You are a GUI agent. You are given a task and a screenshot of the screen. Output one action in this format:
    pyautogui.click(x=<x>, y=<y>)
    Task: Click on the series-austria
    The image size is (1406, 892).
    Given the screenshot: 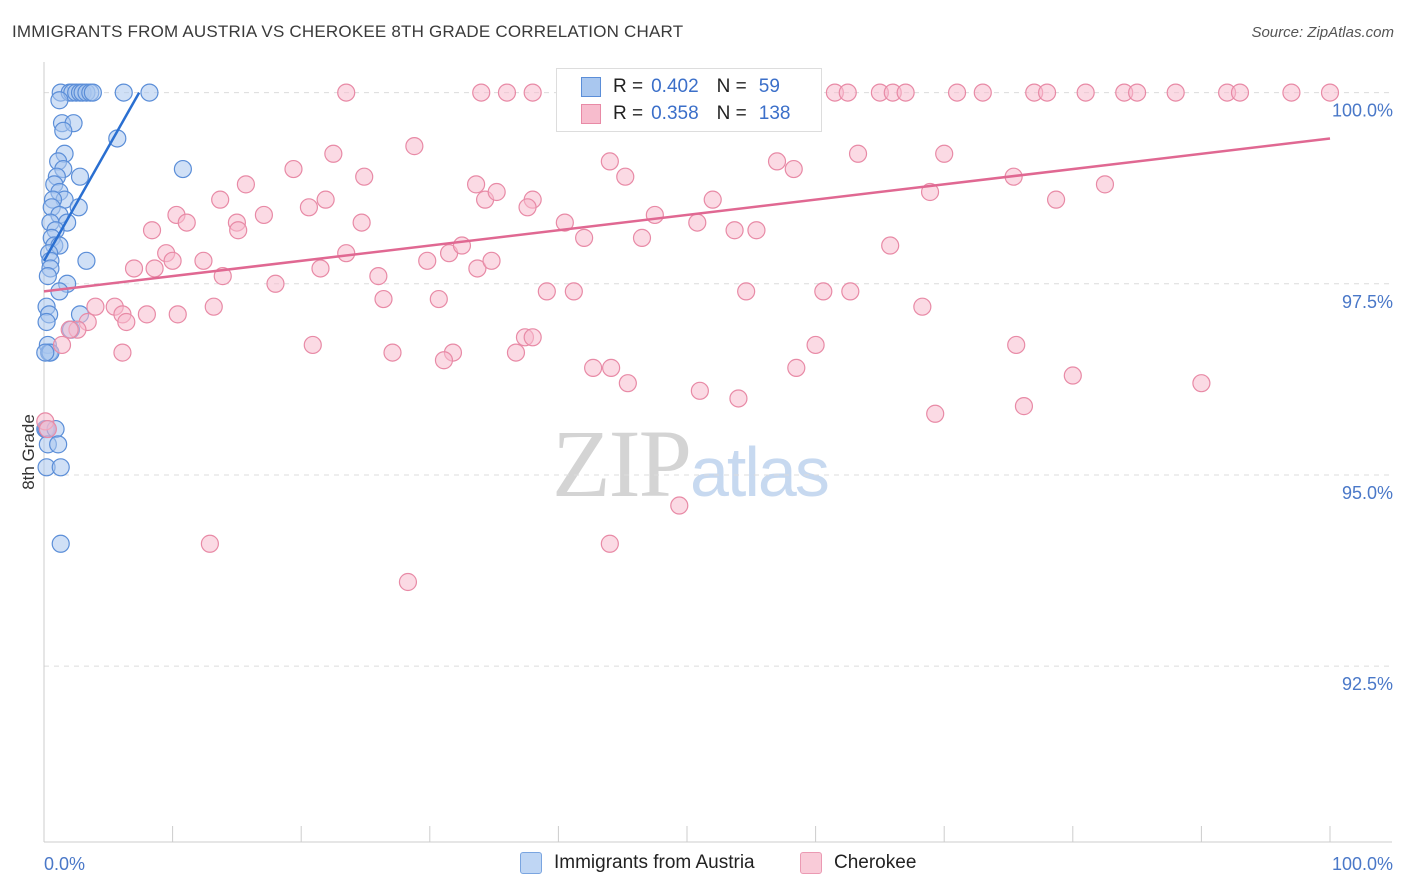 What is the action you would take?
    pyautogui.click(x=114, y=318)
    